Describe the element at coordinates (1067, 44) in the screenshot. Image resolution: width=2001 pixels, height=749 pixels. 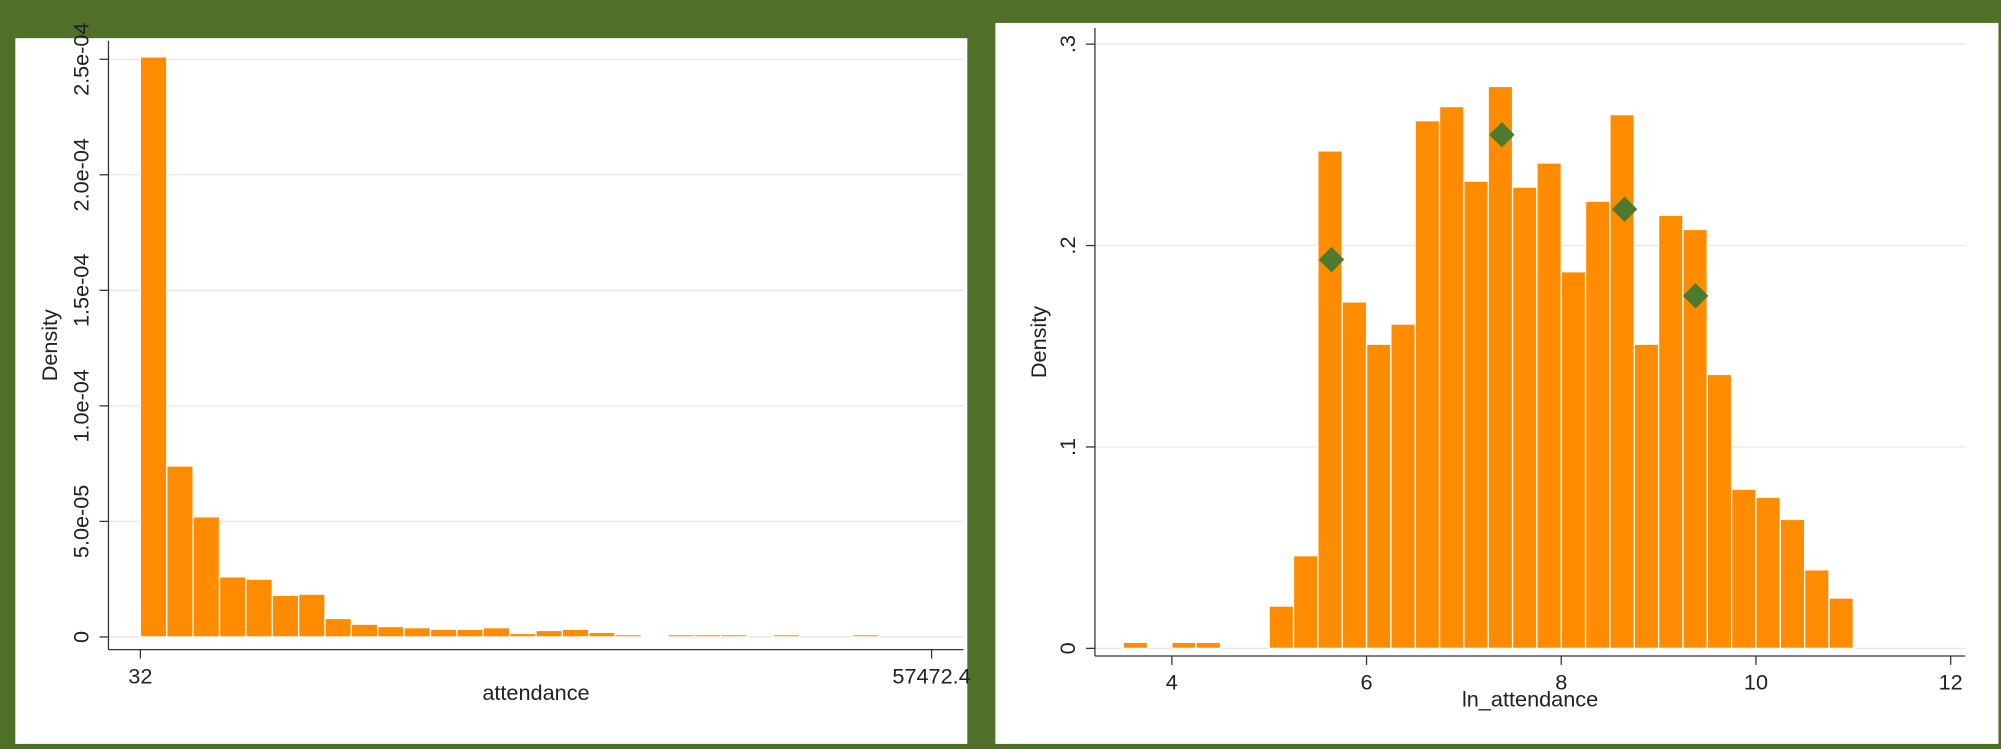
I see `y-tick-label: .3` at that location.